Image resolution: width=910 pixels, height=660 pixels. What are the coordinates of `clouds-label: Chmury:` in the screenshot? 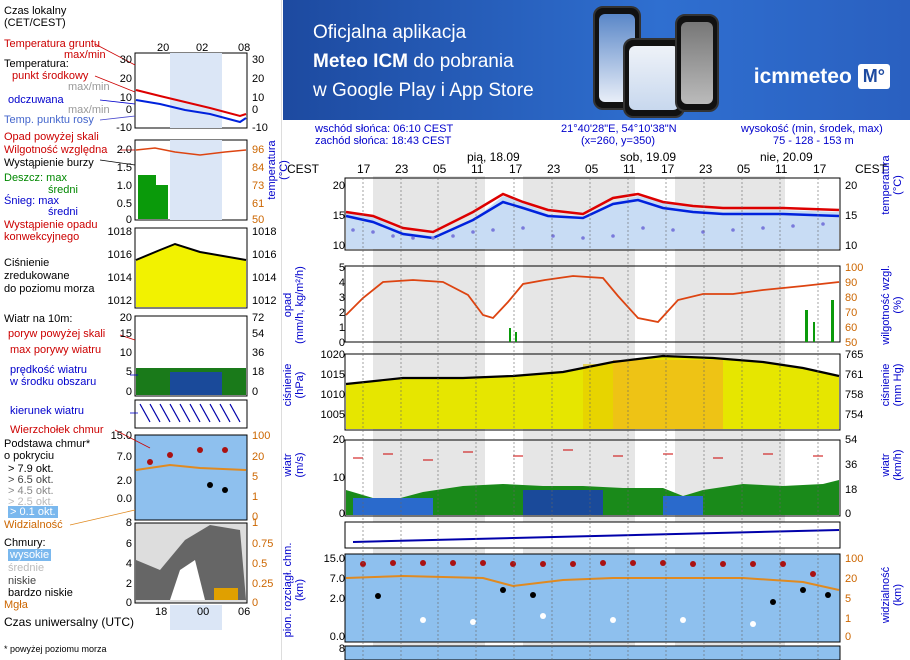 It's located at (25, 543).